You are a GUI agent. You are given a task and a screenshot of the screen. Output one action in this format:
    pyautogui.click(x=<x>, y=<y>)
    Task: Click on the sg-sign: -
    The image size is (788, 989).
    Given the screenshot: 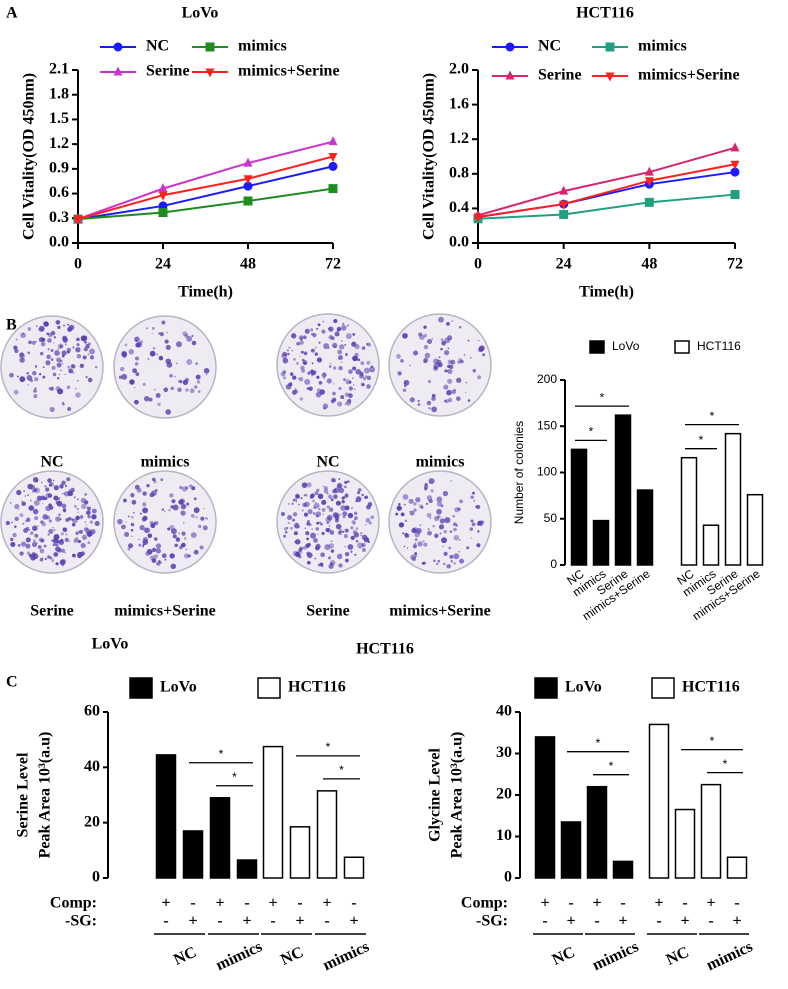 What is the action you would take?
    pyautogui.click(x=658, y=921)
    